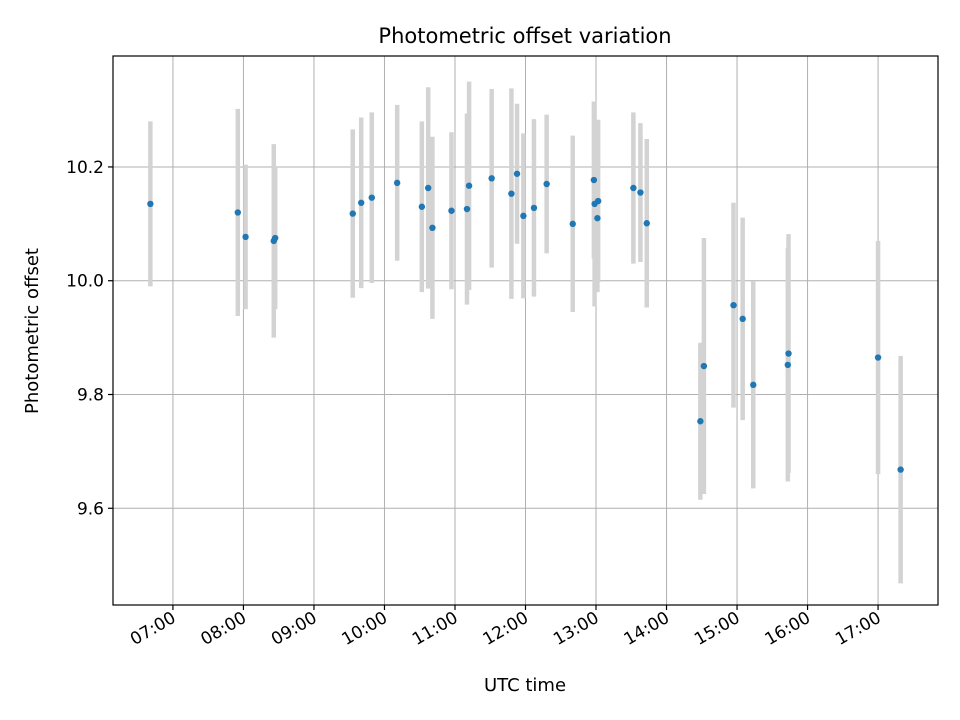 This screenshot has height=720, width=960. I want to click on y-tick-label: 10.0, so click(85, 282).